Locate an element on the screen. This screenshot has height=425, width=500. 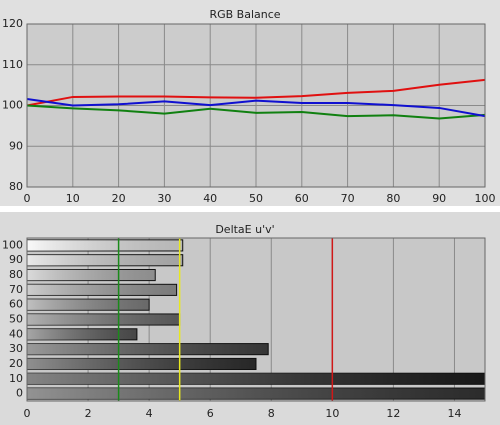
x-tick-label: 70 is located at coordinates (348, 198).